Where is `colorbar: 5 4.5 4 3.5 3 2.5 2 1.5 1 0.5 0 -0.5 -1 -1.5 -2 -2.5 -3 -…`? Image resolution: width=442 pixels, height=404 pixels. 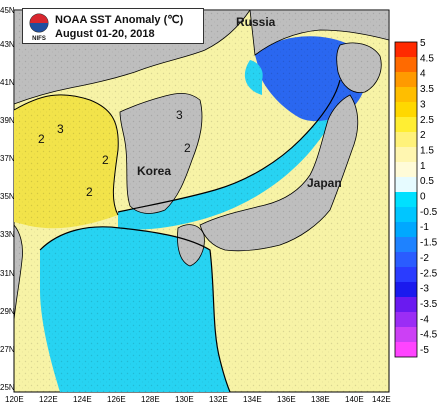
colorbar: 5 4.5 4 3.5 3 2.5 2 1.5 1 0.5 0 -0.5 -1 -1.5 -2 -2.5 -3 -… is located at coordinates (416, 198).